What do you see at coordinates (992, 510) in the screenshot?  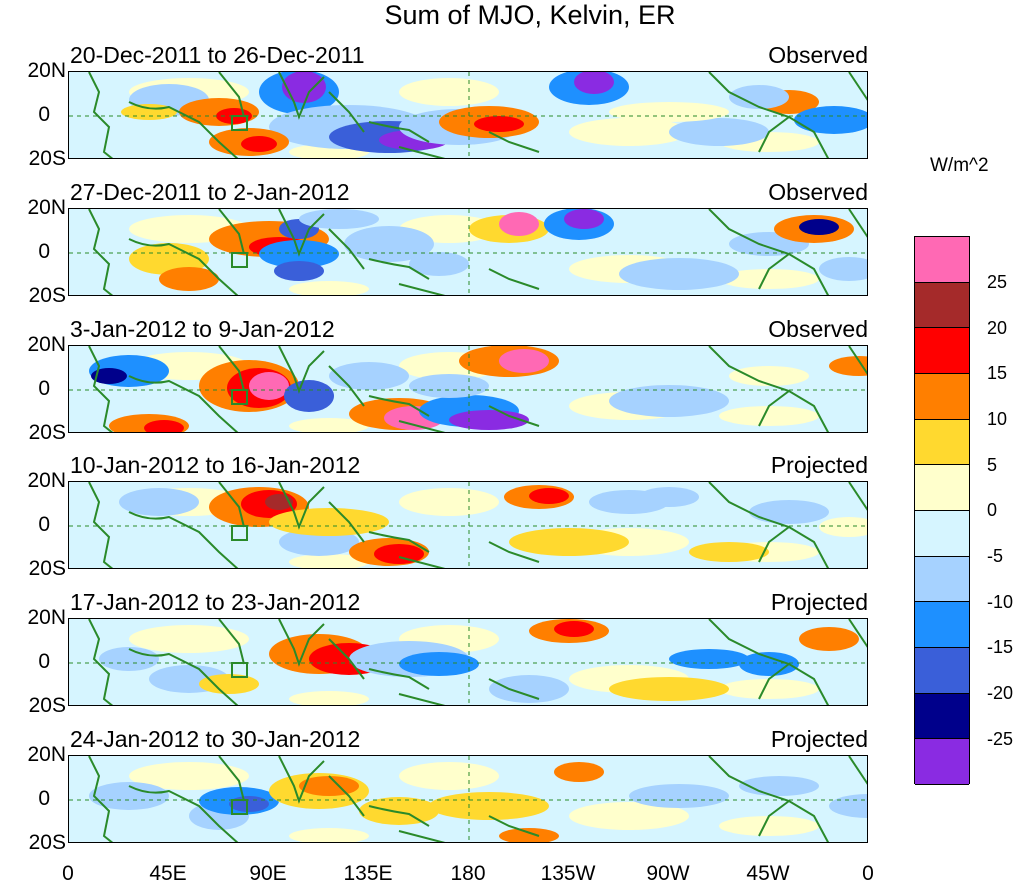 I see `colorbar-level-label: 0` at bounding box center [992, 510].